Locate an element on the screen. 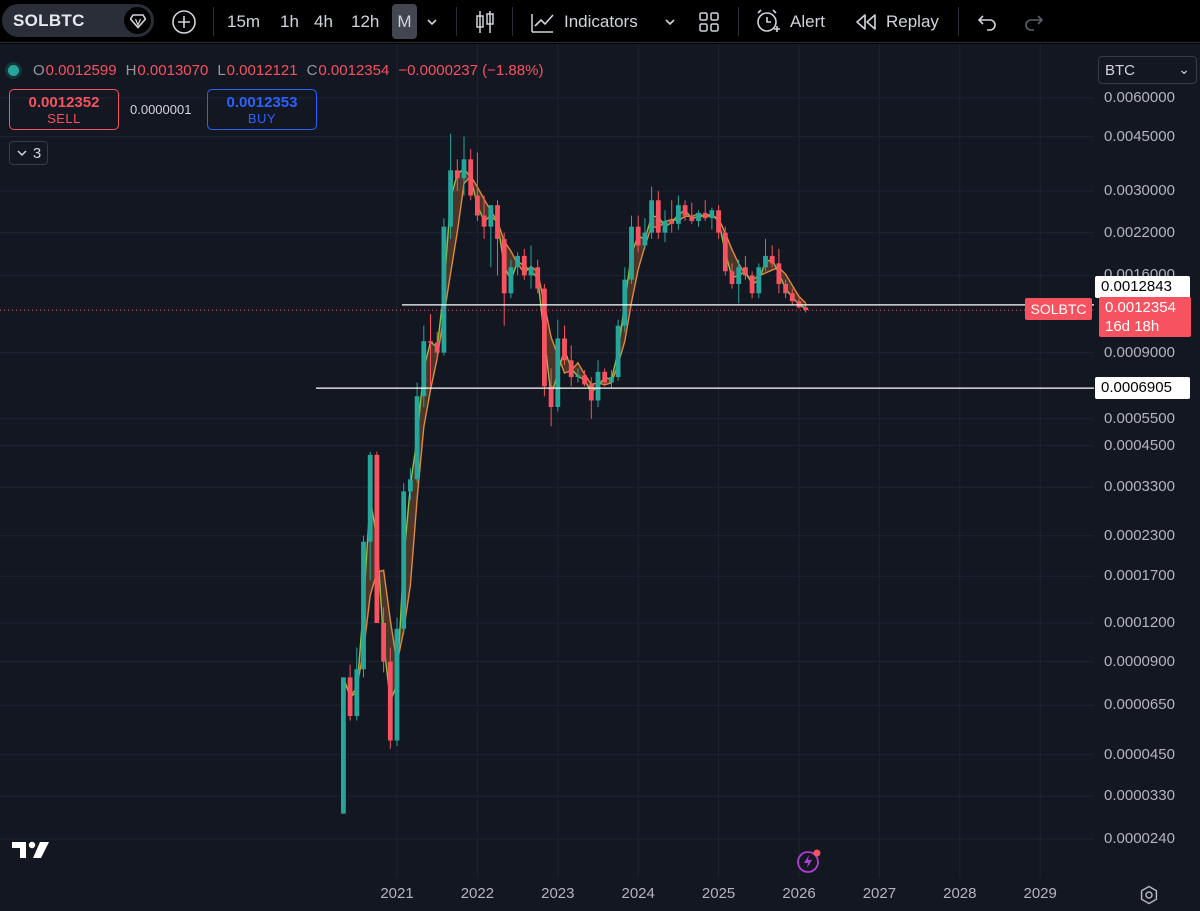 This screenshot has width=1200, height=911. symbol-search-button: SOLBTC is located at coordinates (78, 20).